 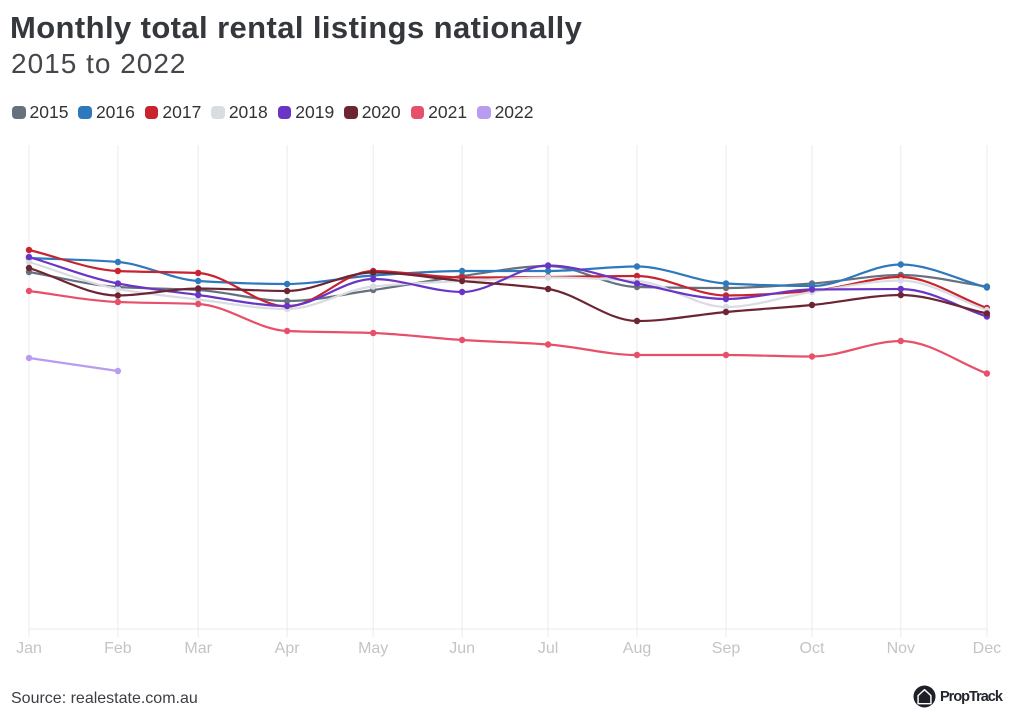 I want to click on svg-text: Dec, so click(x=987, y=648).